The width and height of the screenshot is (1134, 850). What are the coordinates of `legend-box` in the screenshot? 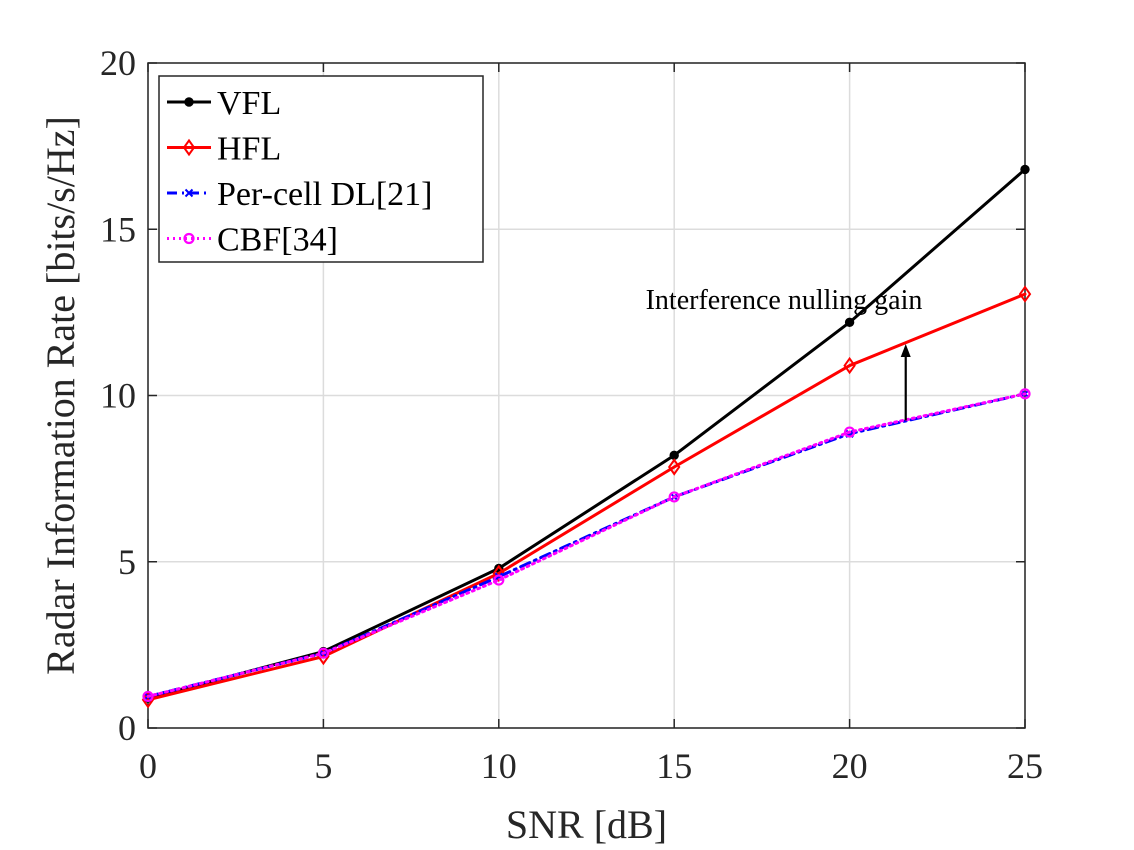 It's located at (321, 169).